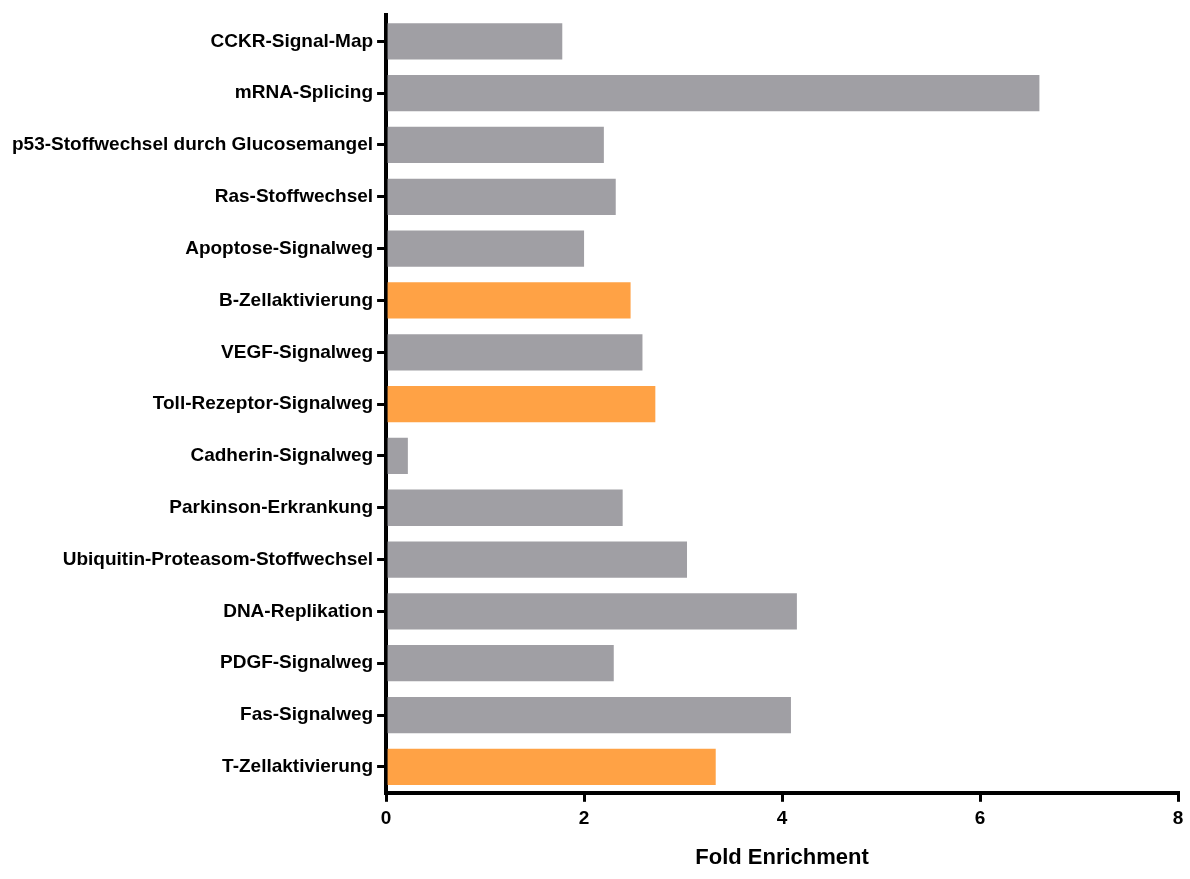 This screenshot has height=879, width=1190. What do you see at coordinates (297, 662) in the screenshot?
I see `y-tick-label: PDGF-Signalweg` at bounding box center [297, 662].